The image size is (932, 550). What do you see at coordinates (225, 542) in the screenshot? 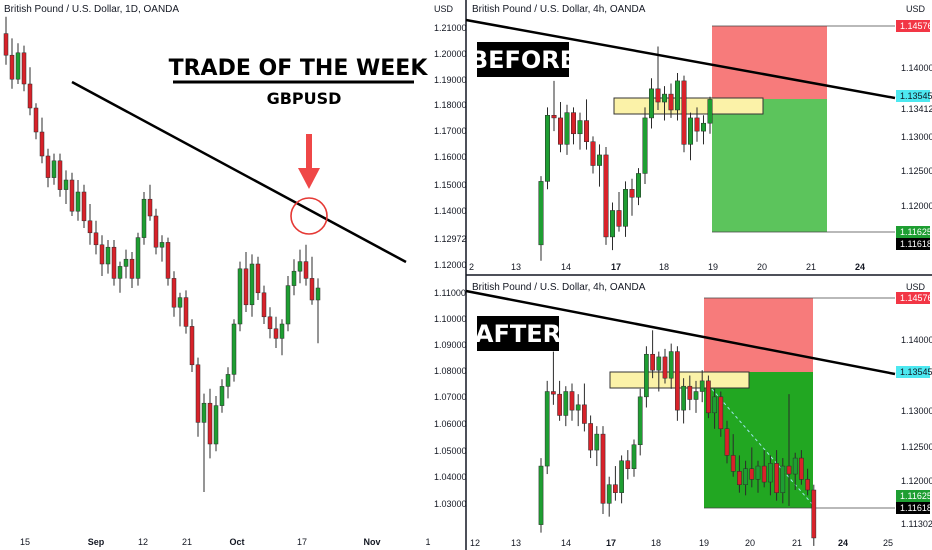
I see `daily-x-axis: 15 Sep 12 21 Oct 17 Nov 1` at bounding box center [225, 542].